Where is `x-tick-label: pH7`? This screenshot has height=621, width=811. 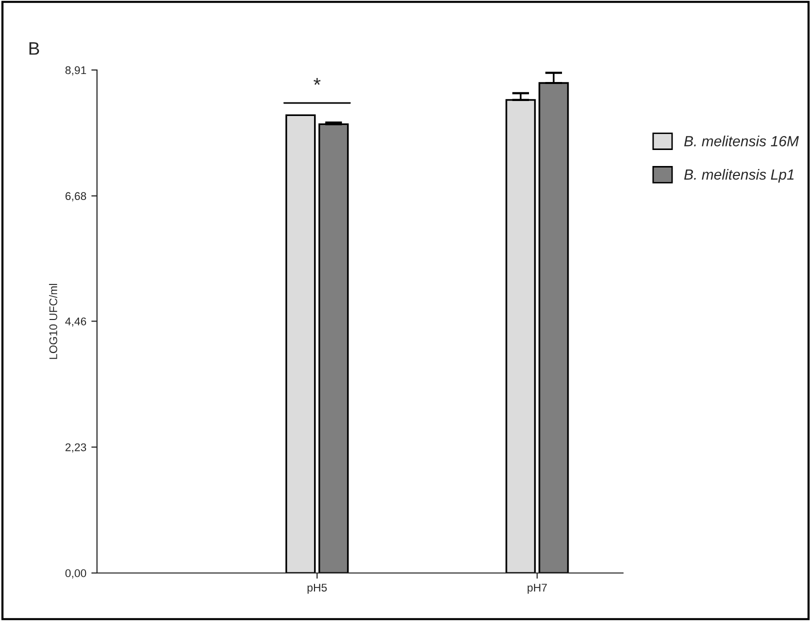 x-tick-label: pH7 is located at coordinates (537, 589).